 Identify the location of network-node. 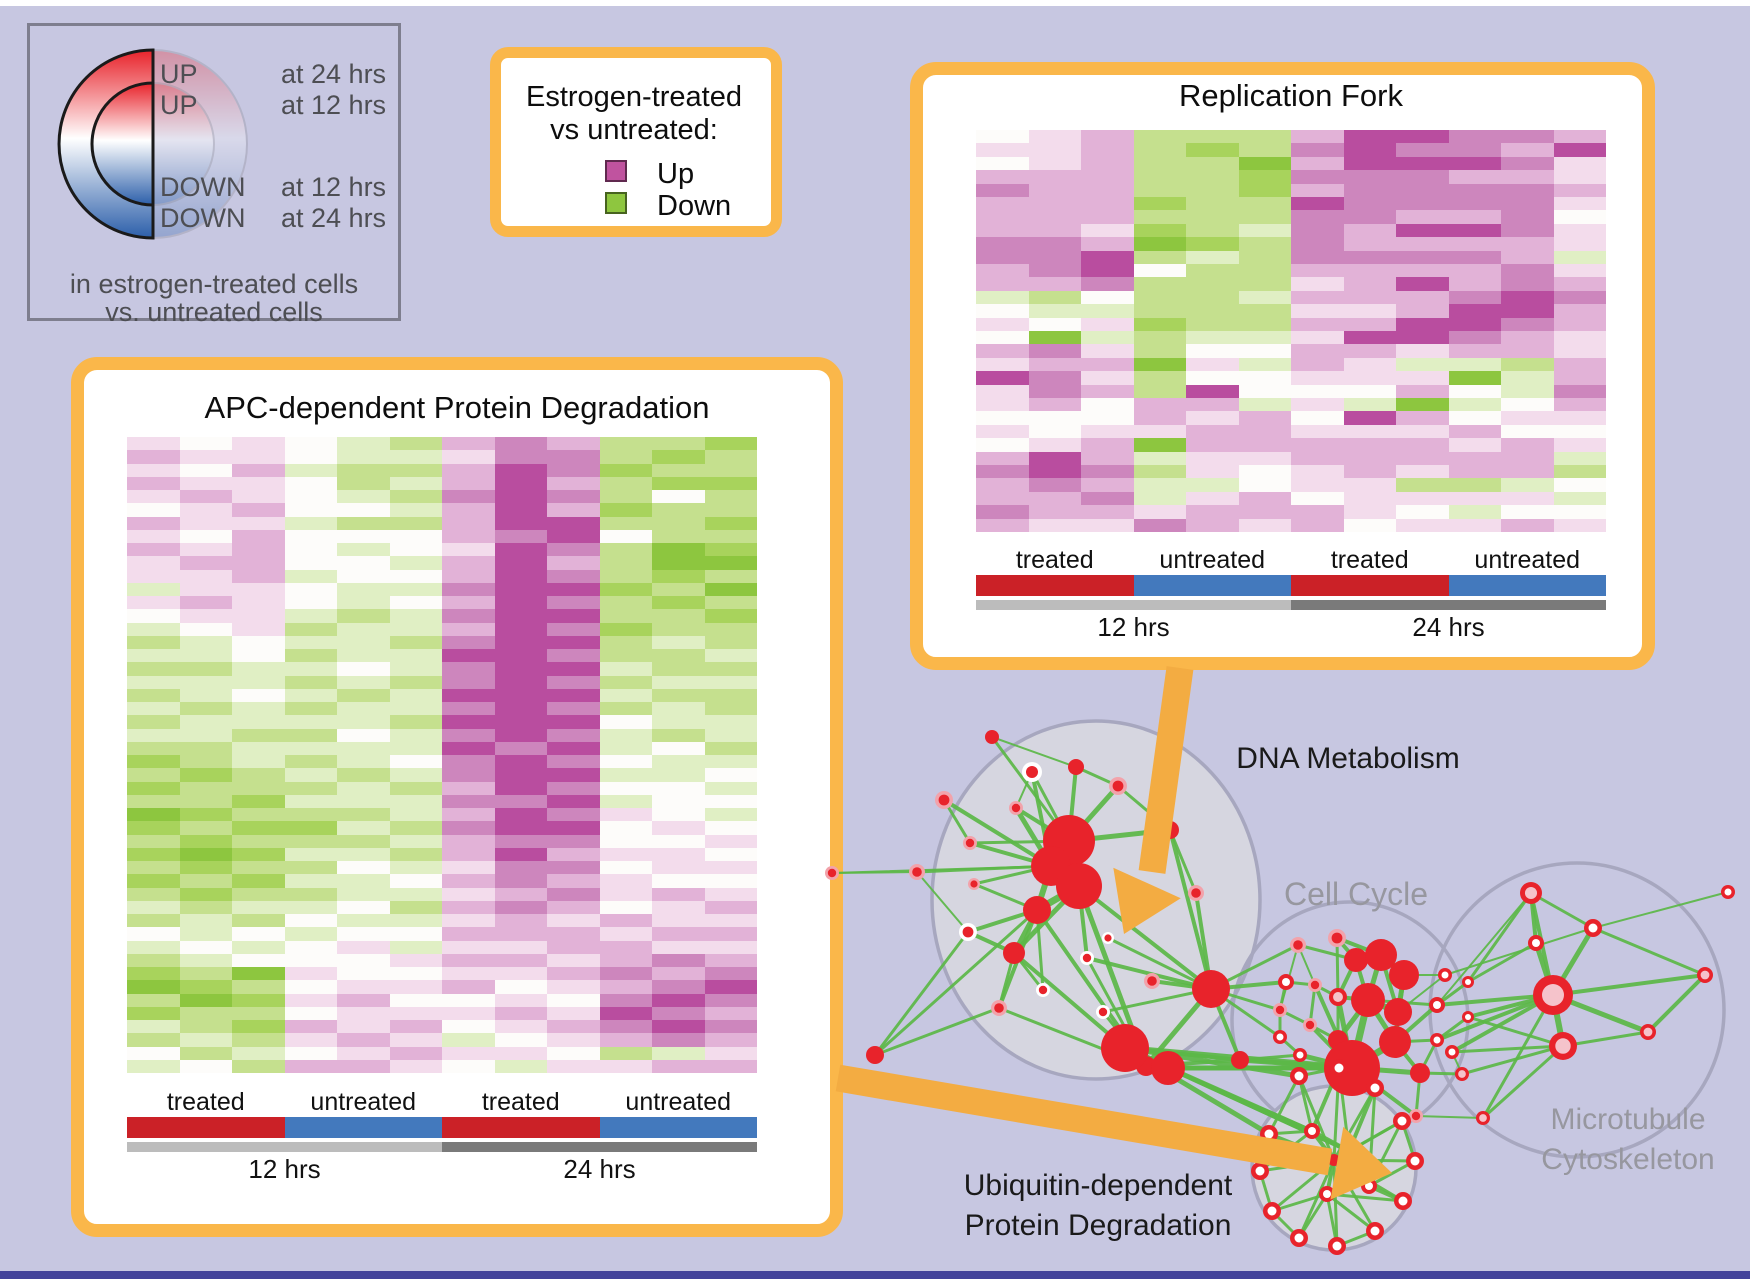
(1076, 767).